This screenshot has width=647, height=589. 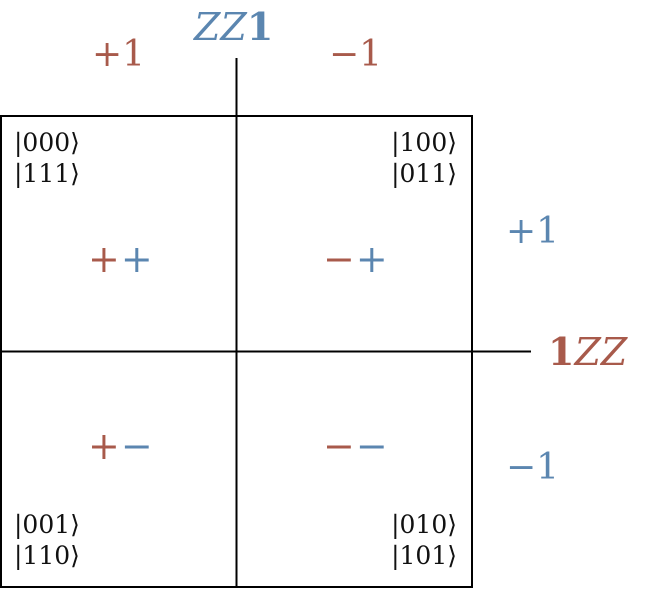 I want to click on quadrant-top-right-signs: −+, so click(x=356, y=259).